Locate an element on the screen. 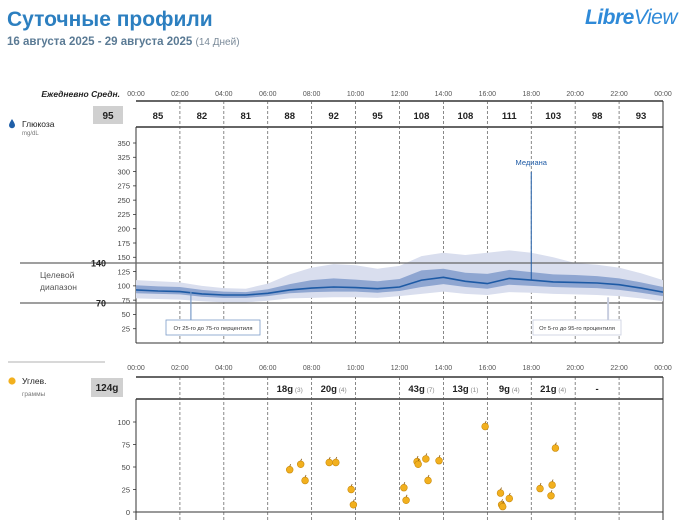 This screenshot has height=520, width=680. glucose-y-tick-label: 300 is located at coordinates (123, 171).